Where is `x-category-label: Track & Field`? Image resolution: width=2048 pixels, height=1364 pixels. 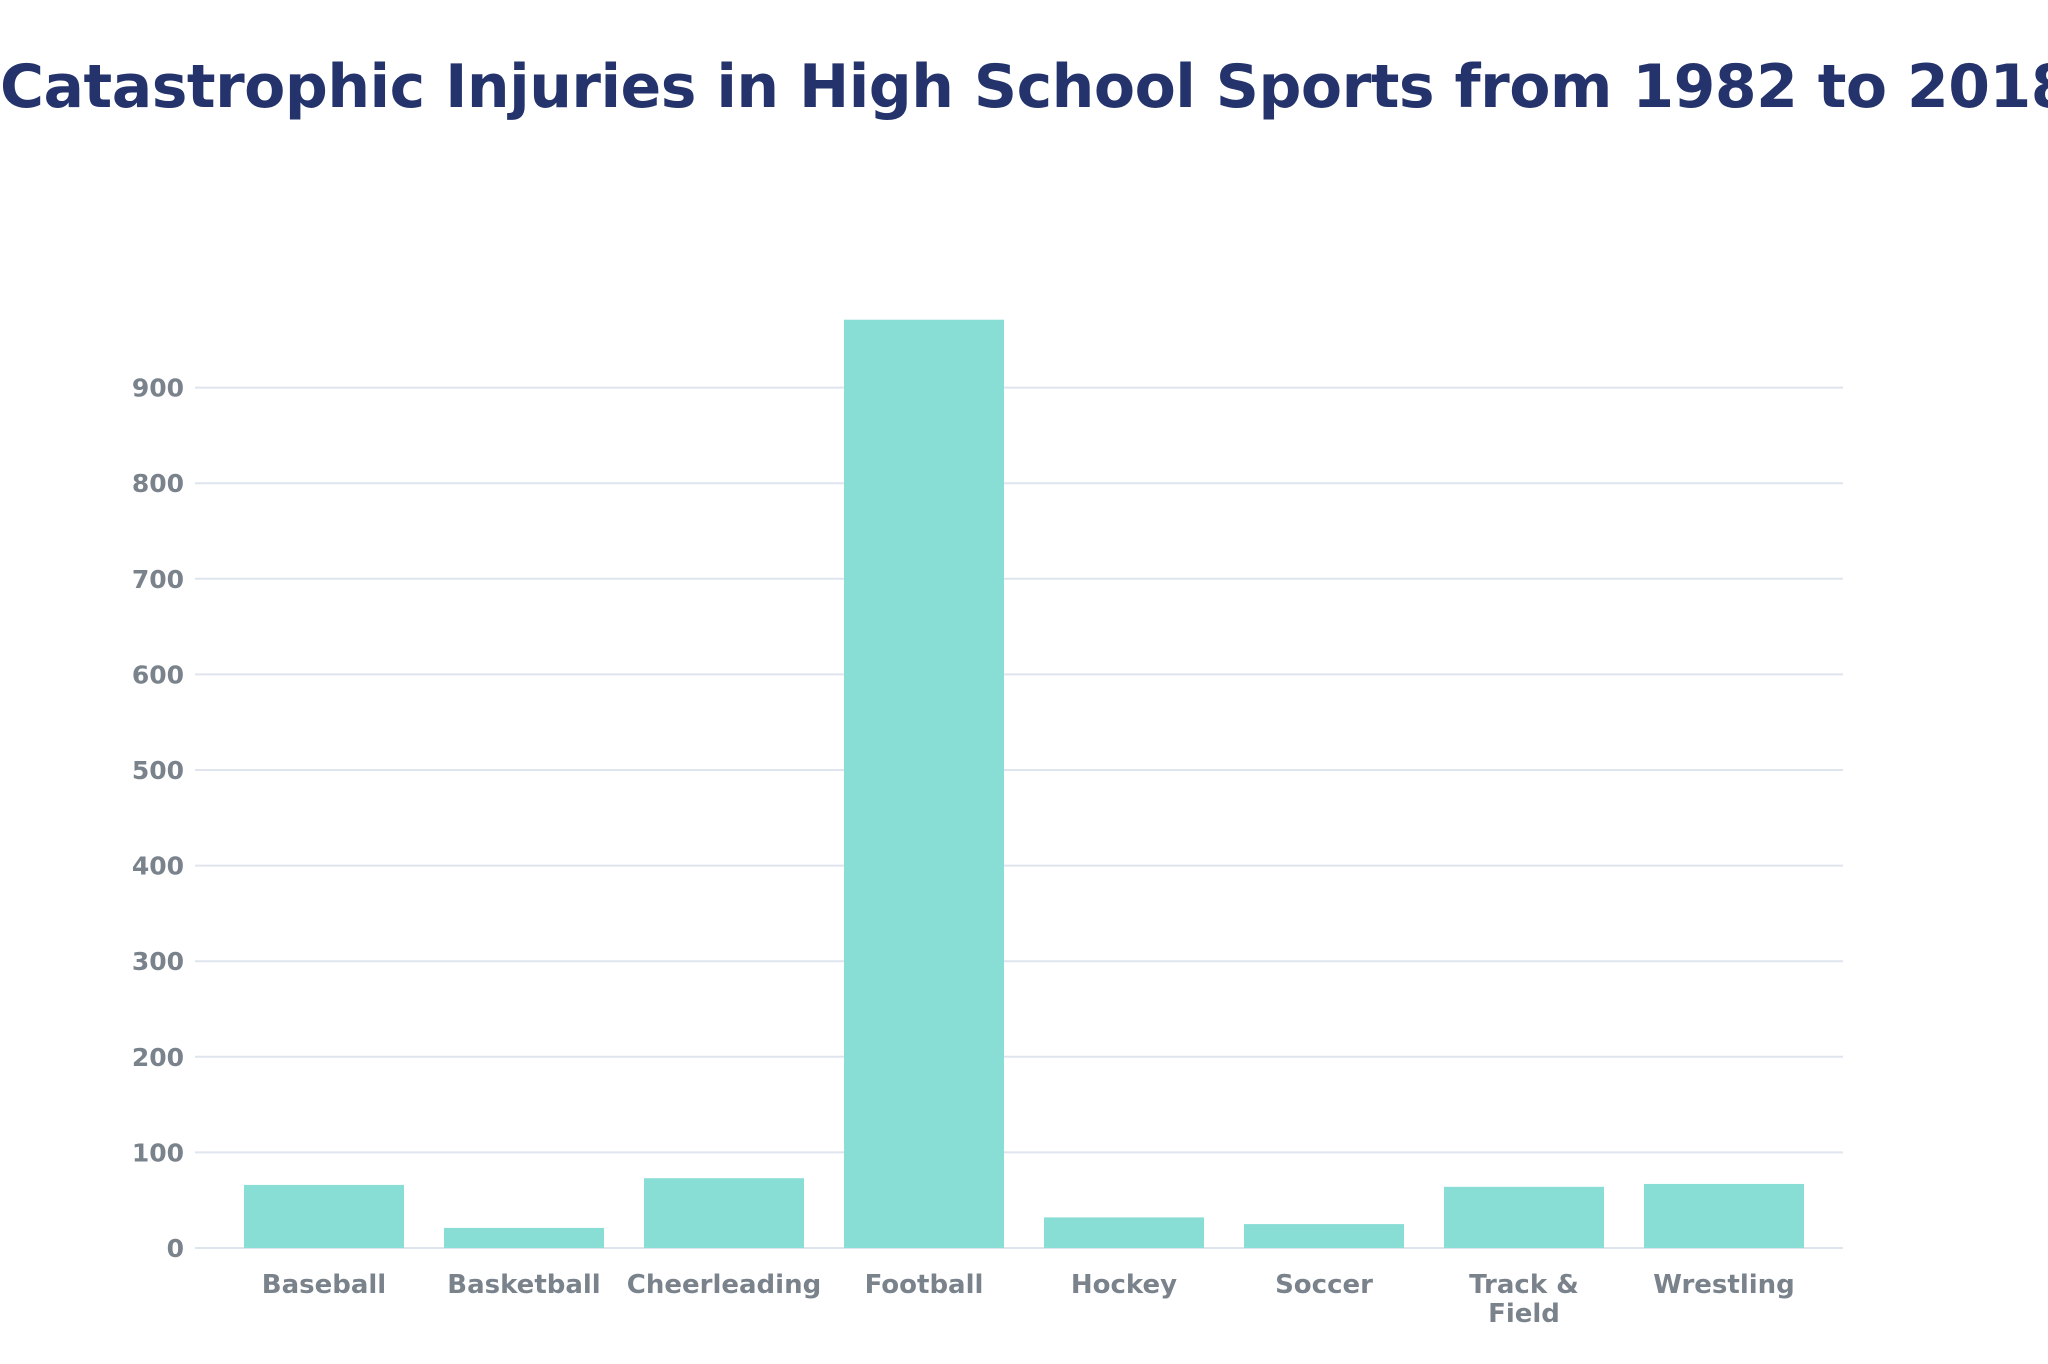
x-category-label: Track & Field is located at coordinates (1524, 1299).